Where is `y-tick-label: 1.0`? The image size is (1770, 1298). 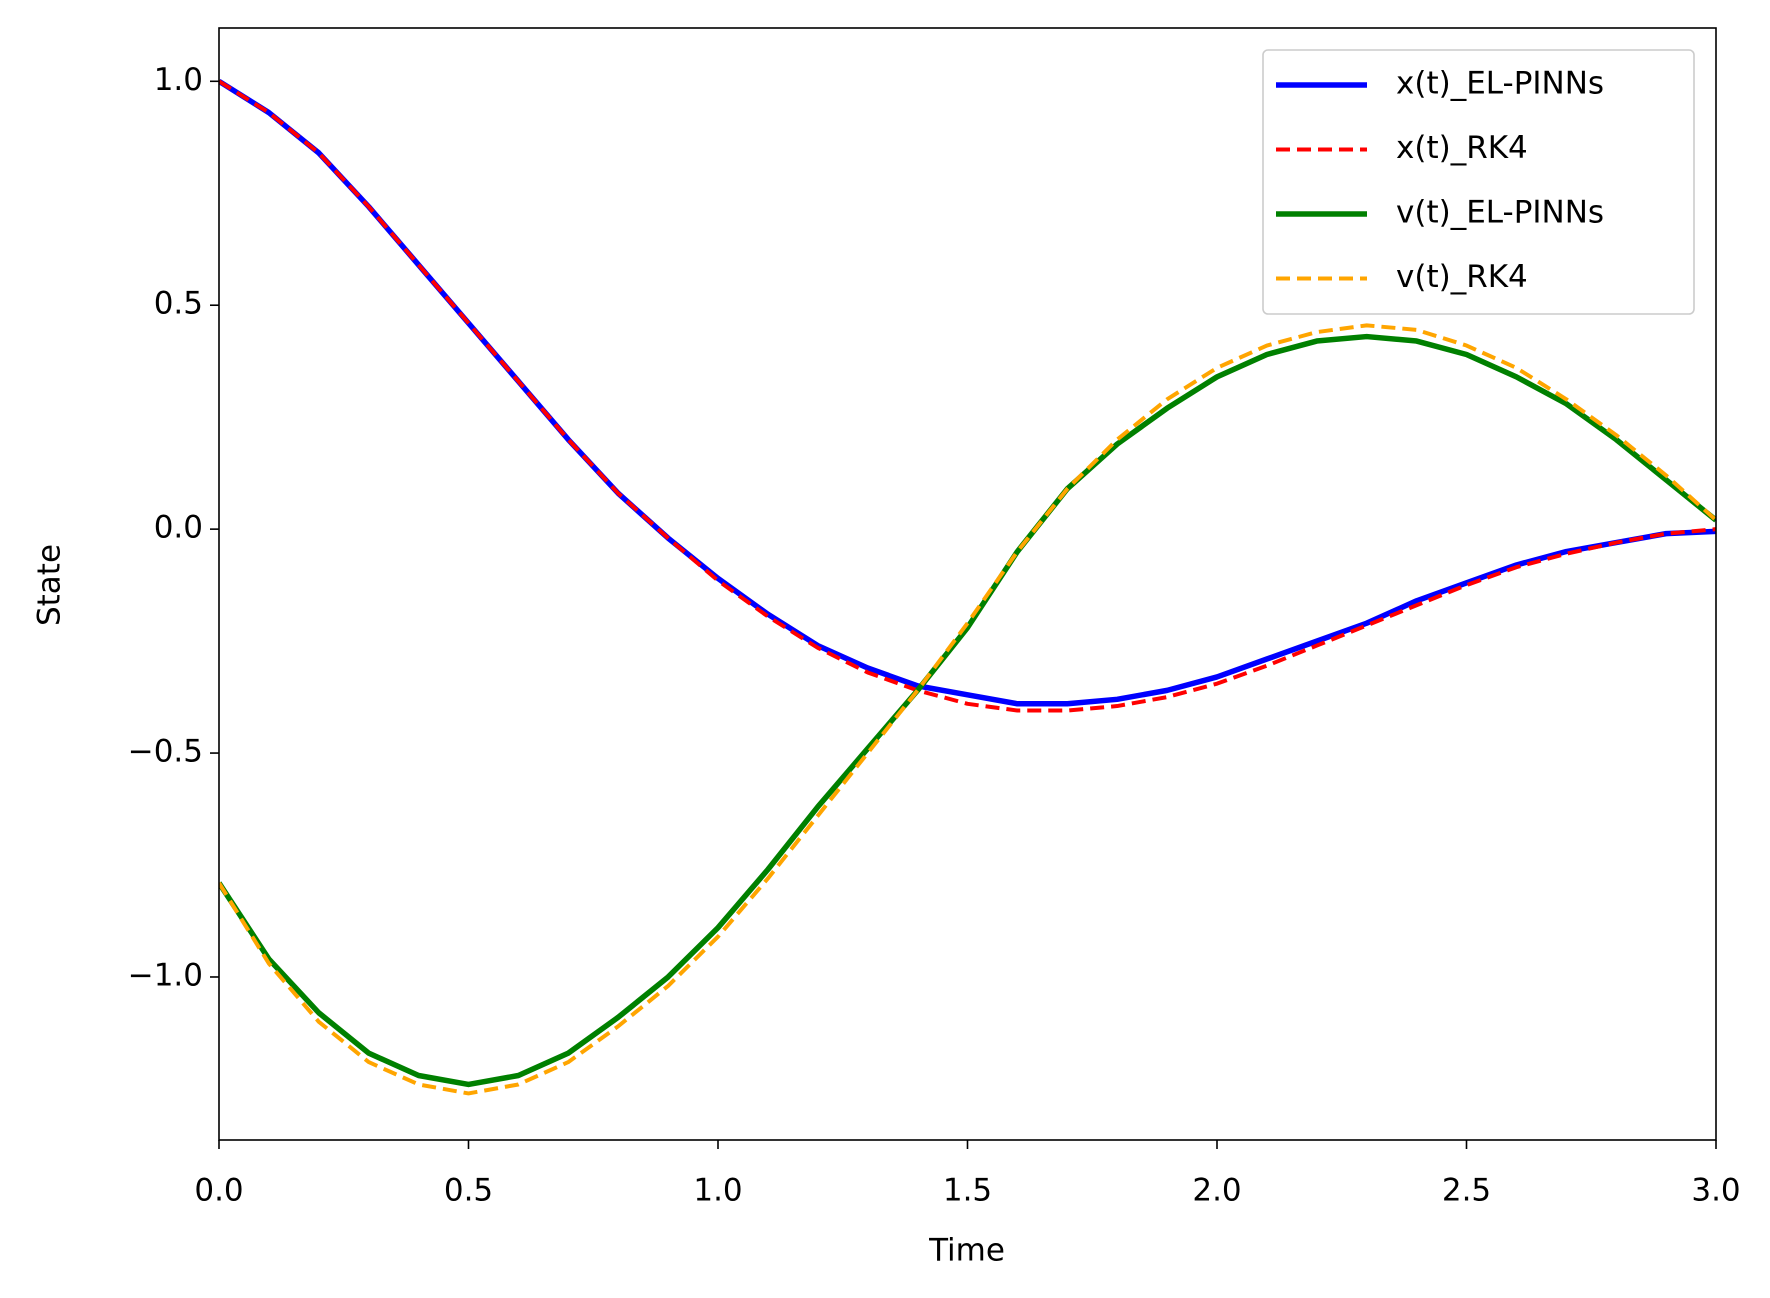 y-tick-label: 1.0 is located at coordinates (178, 80).